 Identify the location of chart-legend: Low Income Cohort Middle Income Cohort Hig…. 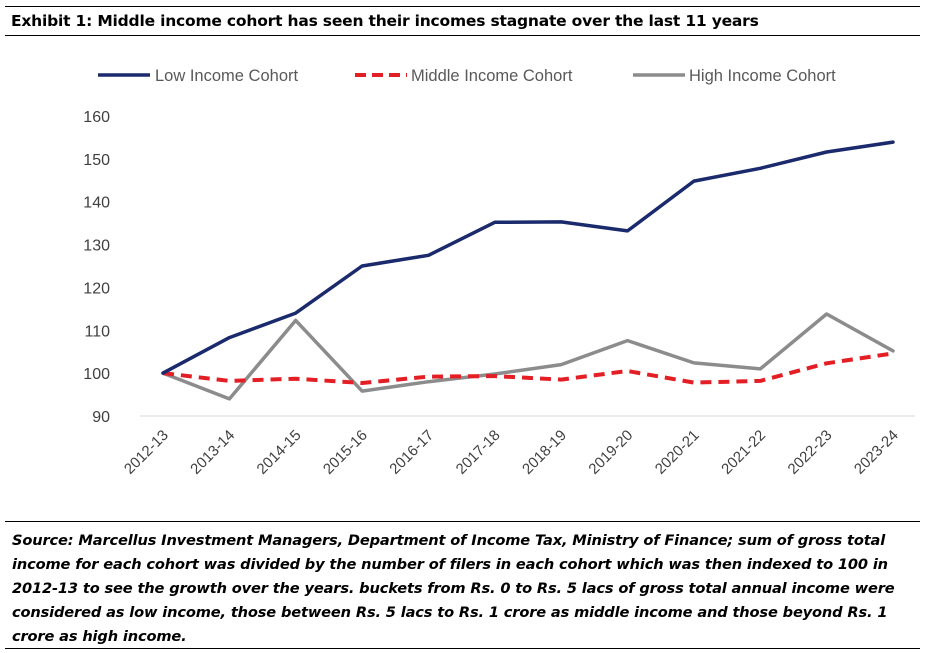
(467, 76).